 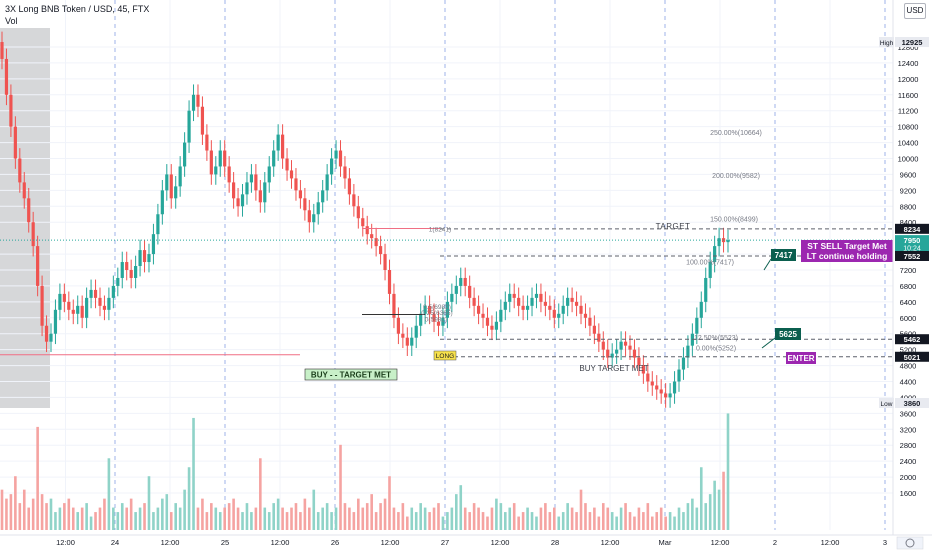 I want to click on gear-icon, so click(x=910, y=543).